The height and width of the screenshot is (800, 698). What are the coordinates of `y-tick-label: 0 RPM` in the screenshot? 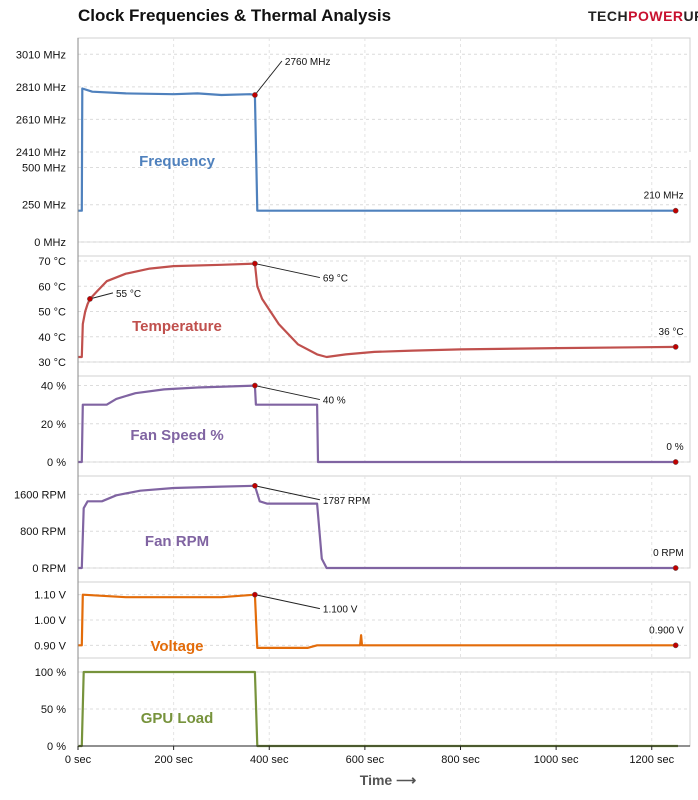 It's located at (49, 569).